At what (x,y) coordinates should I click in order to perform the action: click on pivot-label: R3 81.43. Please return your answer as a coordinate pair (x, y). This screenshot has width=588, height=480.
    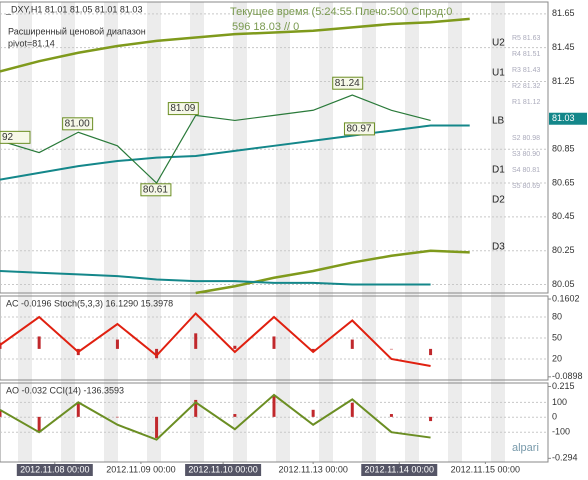
    Looking at the image, I should click on (526, 70).